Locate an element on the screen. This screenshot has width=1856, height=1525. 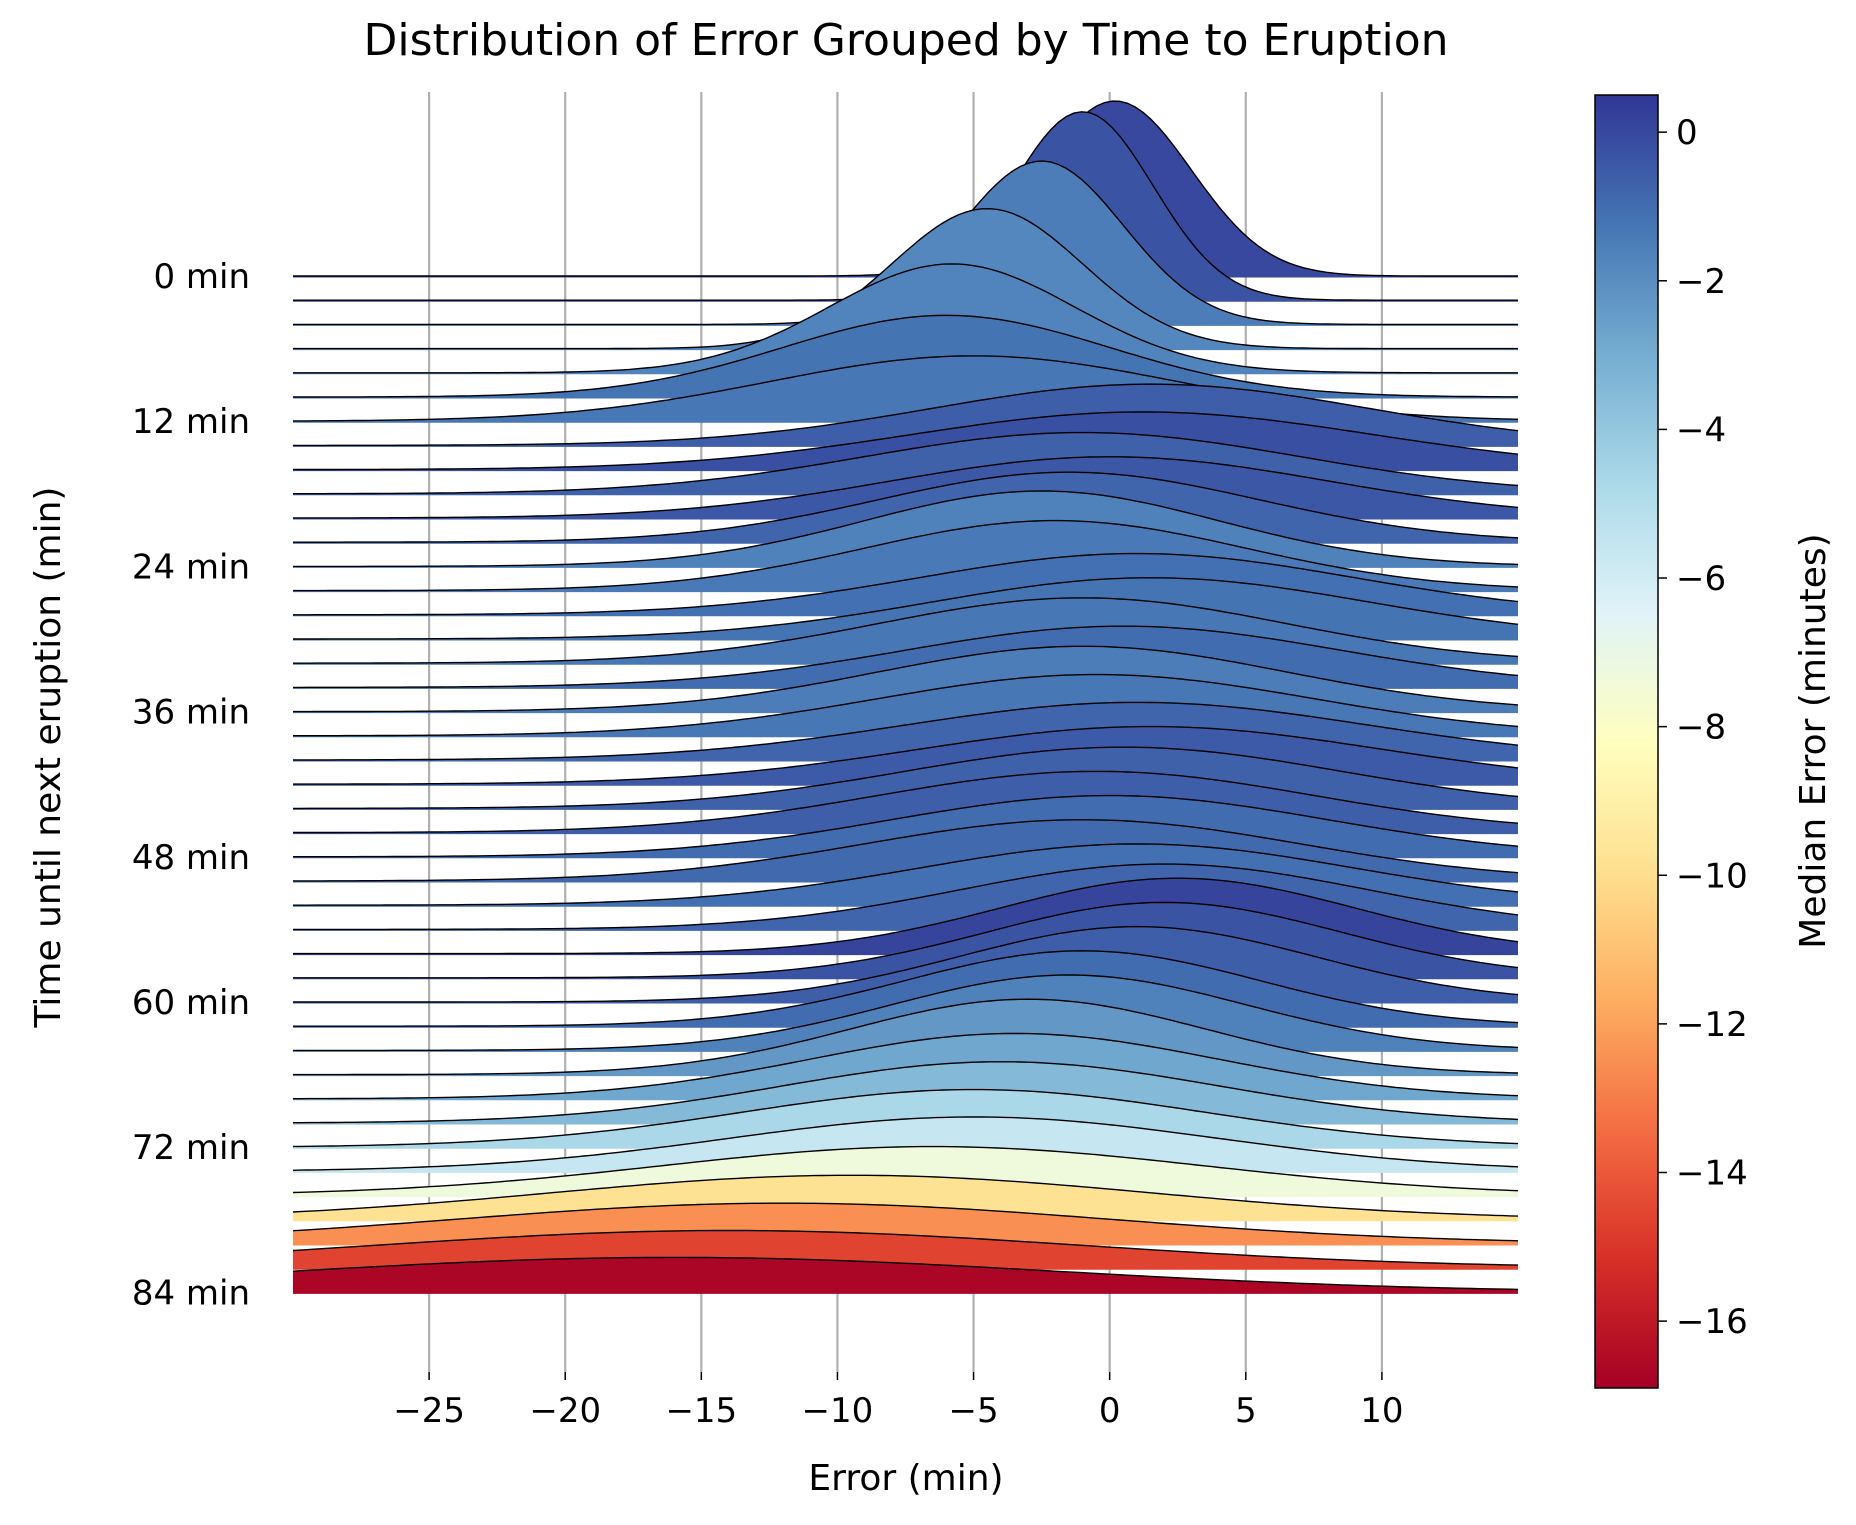
y-tick-label: 0 min is located at coordinates (201, 277).